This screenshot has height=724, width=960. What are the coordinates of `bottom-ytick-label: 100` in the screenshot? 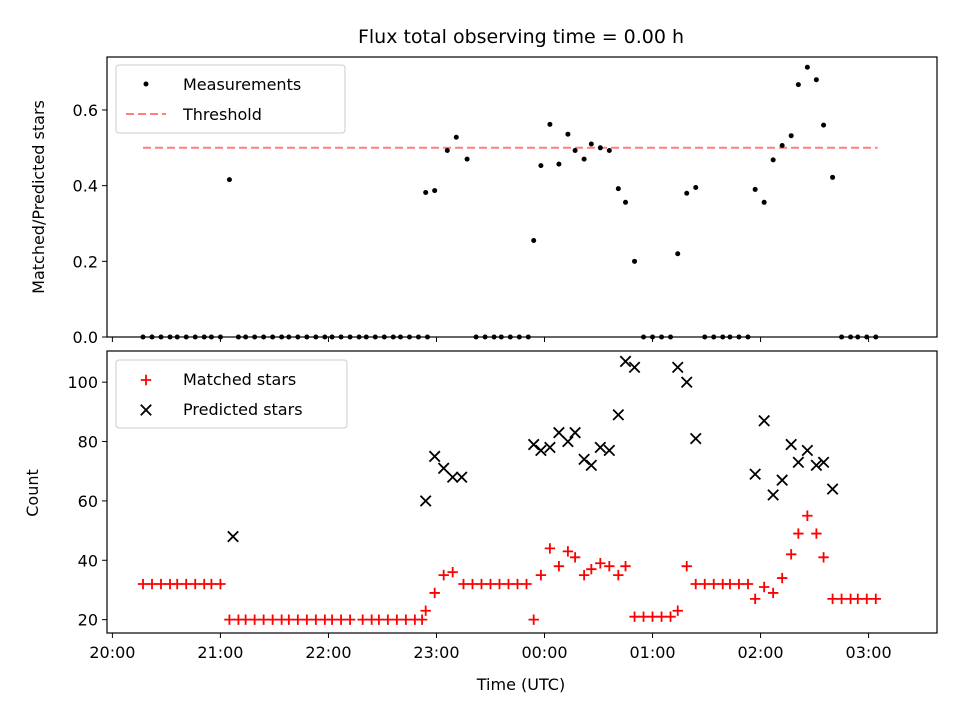 It's located at (82, 382).